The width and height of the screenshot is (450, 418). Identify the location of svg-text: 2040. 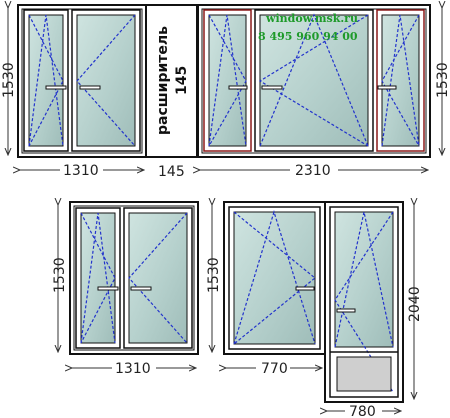
(415, 304).